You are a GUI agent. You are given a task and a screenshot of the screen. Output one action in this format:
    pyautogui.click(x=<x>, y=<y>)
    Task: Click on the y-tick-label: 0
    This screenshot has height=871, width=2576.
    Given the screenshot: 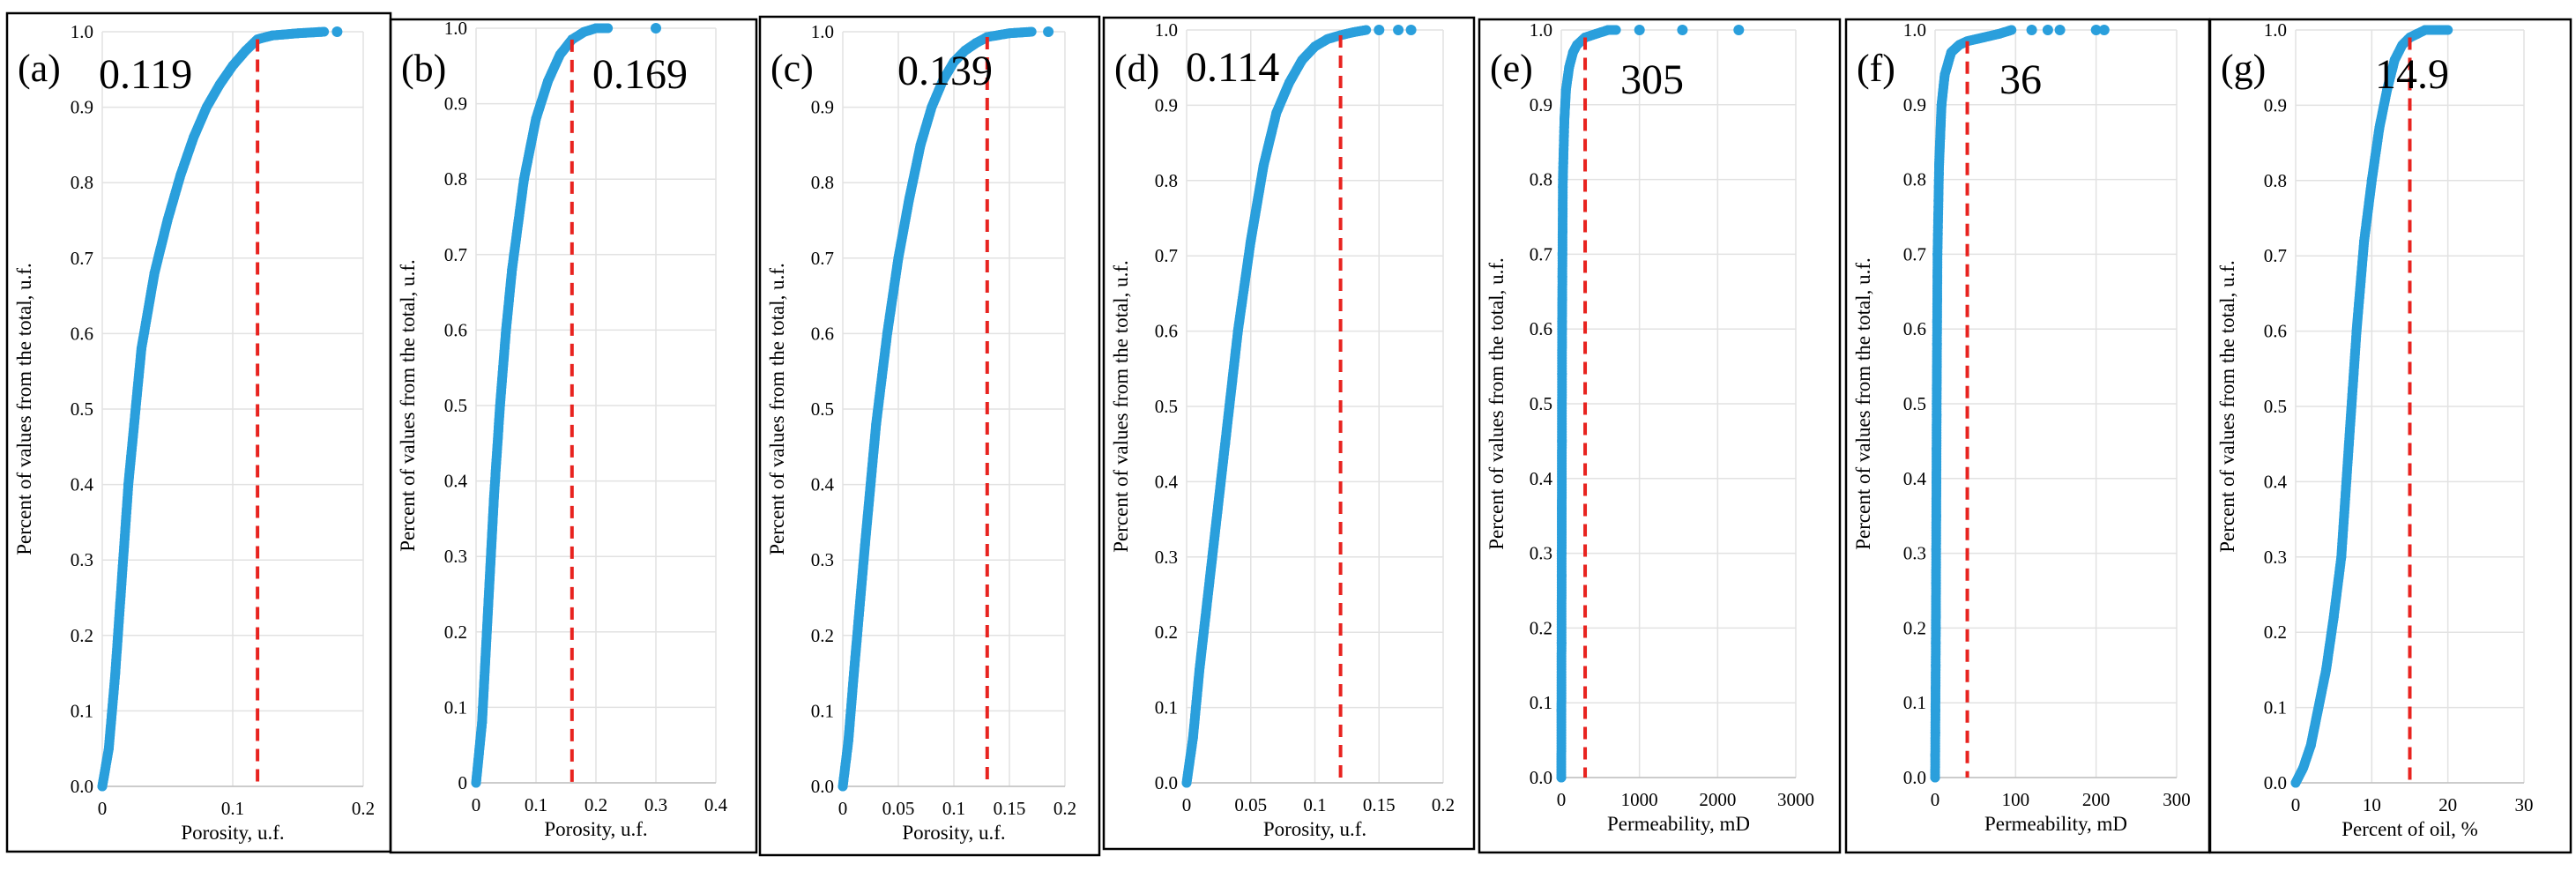 What is the action you would take?
    pyautogui.click(x=463, y=782)
    